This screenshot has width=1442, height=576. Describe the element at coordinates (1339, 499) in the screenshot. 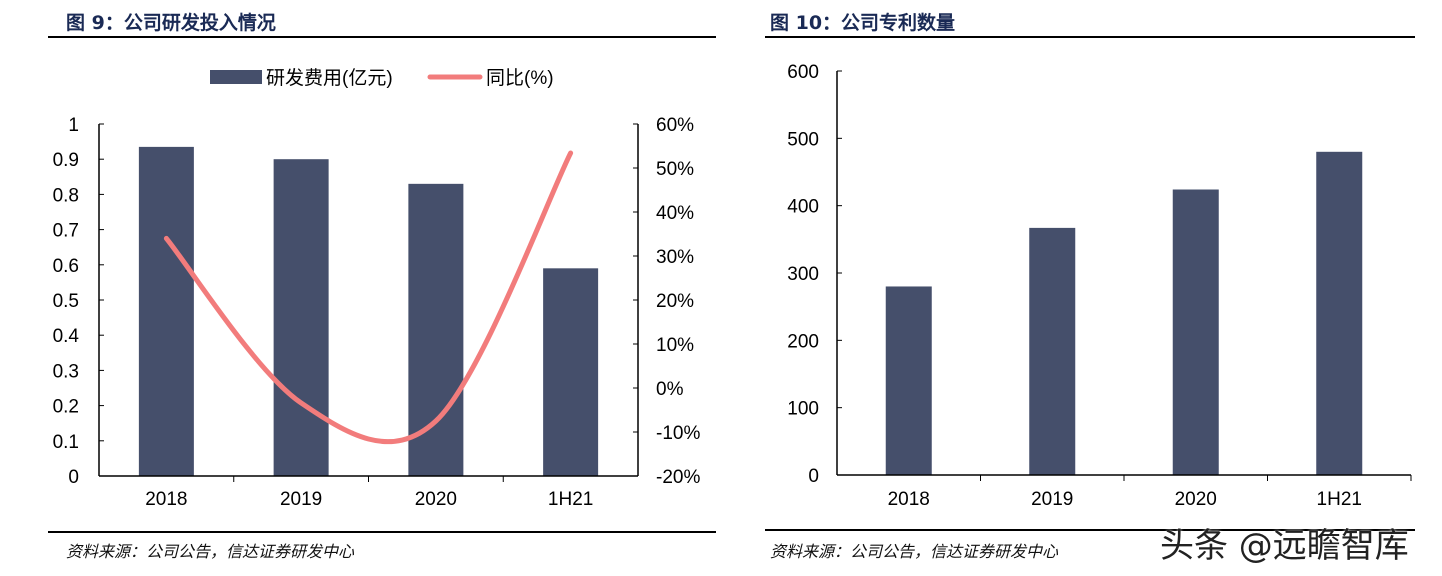

I see `right-x-tick-label: 1H21` at that location.